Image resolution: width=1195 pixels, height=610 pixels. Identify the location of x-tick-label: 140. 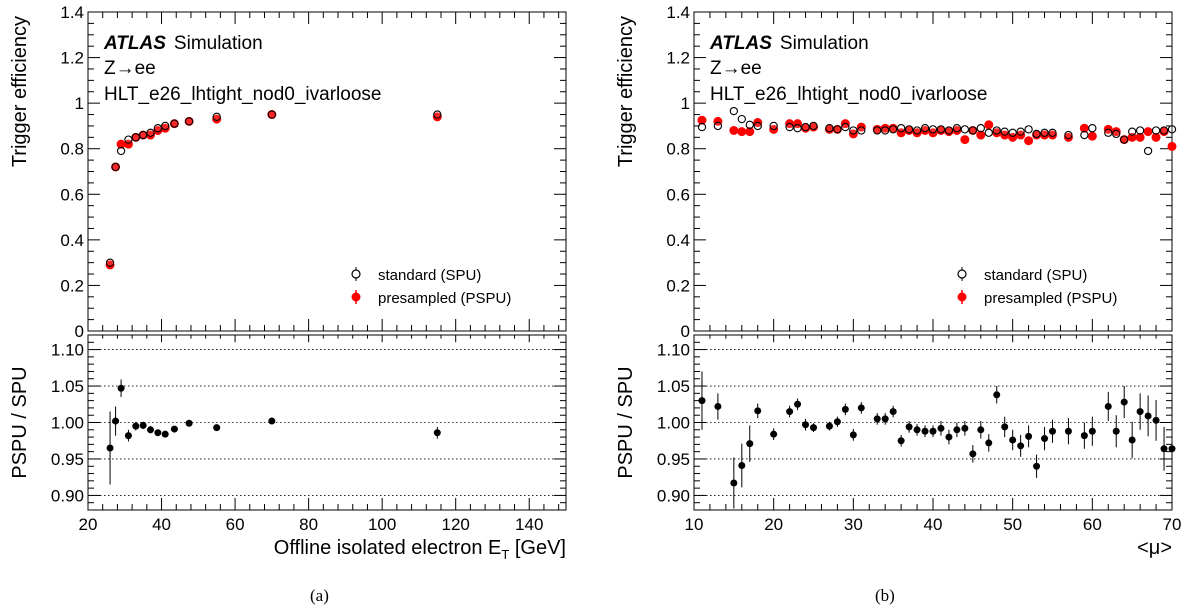
(529, 524).